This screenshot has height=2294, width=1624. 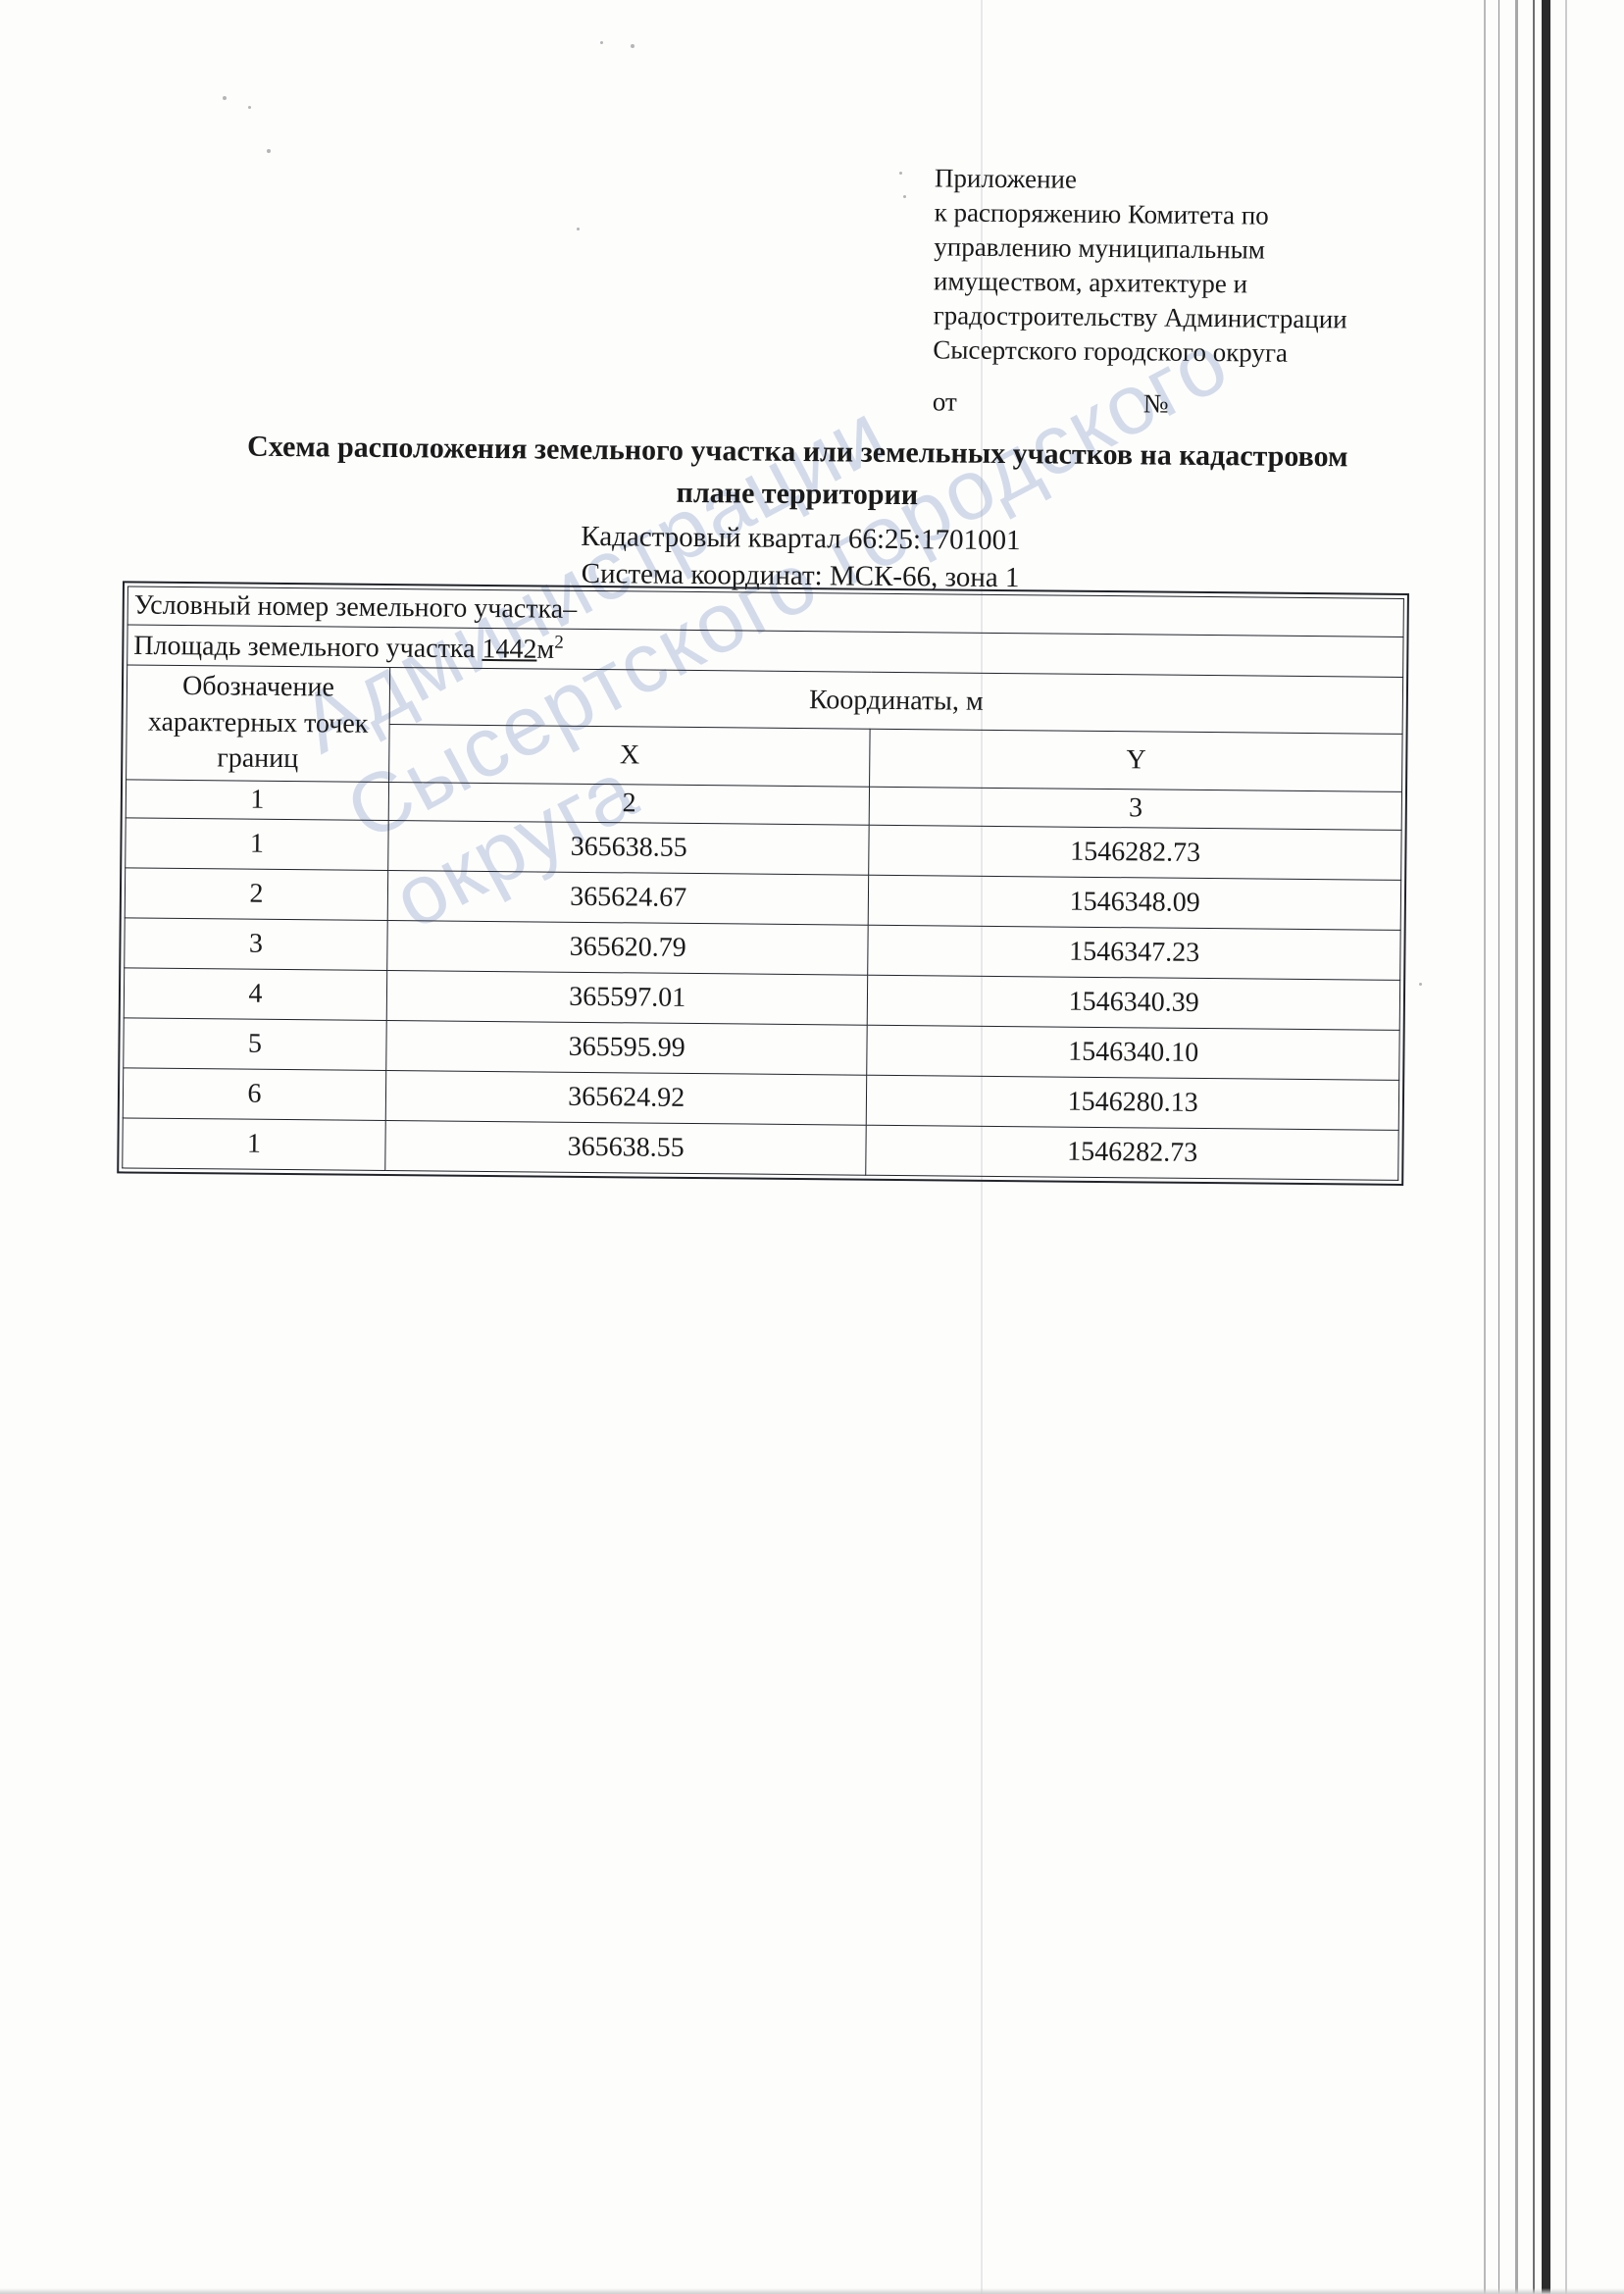 I want to click on appendix-header-line-3: управлению муниципальным, so click(x=1100, y=248).